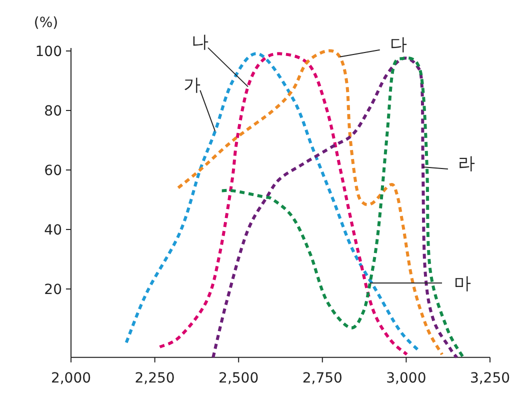  What do you see at coordinates (322, 378) in the screenshot?
I see `x-tick-label: 2,750` at bounding box center [322, 378].